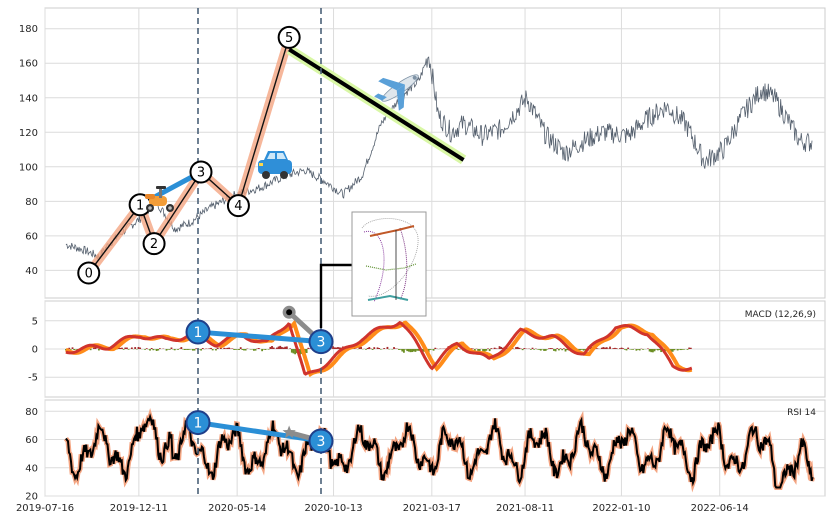 The height and width of the screenshot is (520, 832). What do you see at coordinates (801, 413) in the screenshot?
I see `rsi-title: RSI 14` at bounding box center [801, 413].